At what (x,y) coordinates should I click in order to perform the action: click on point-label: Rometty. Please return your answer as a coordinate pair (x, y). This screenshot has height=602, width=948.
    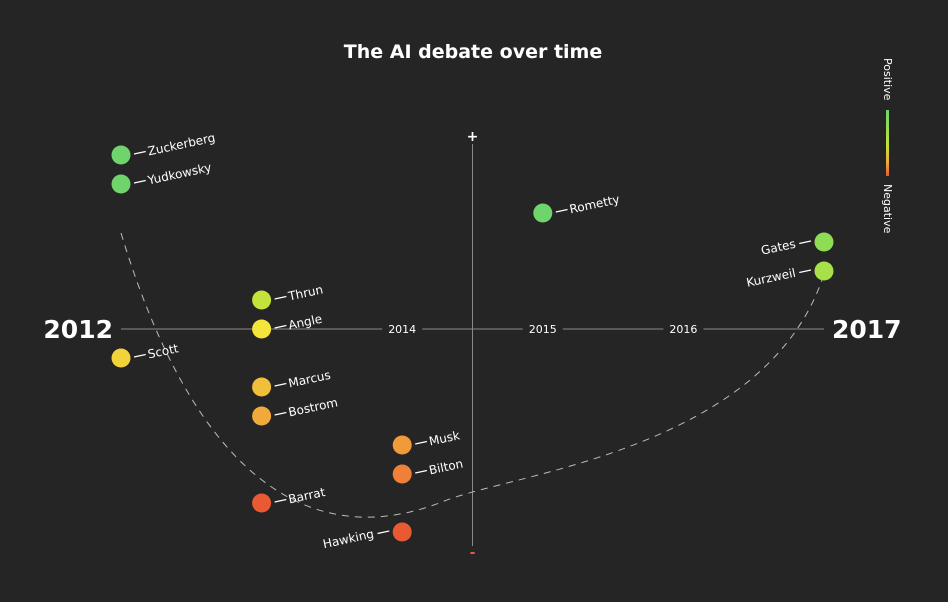
    Looking at the image, I should click on (594, 204).